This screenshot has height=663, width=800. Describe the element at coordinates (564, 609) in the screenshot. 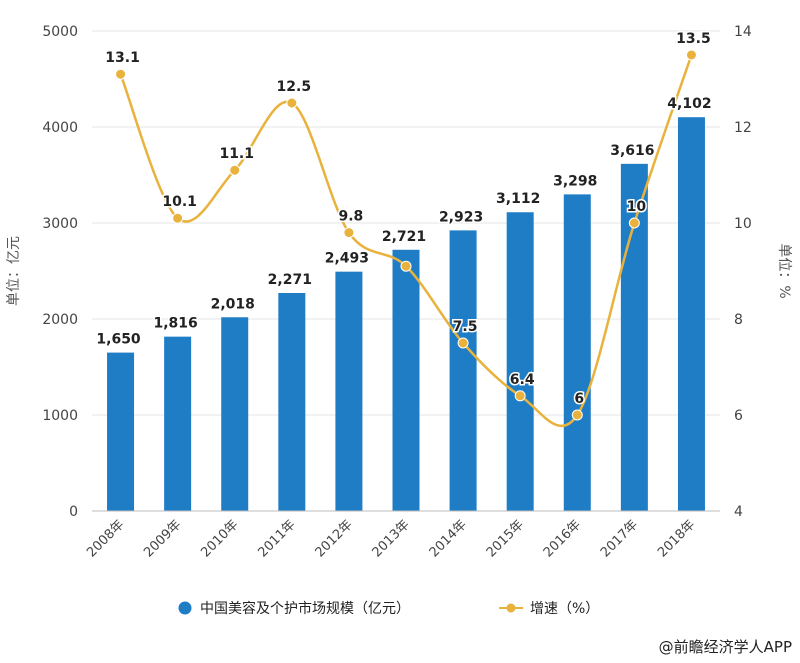

I see `legend-line-label: 增速（%）` at that location.